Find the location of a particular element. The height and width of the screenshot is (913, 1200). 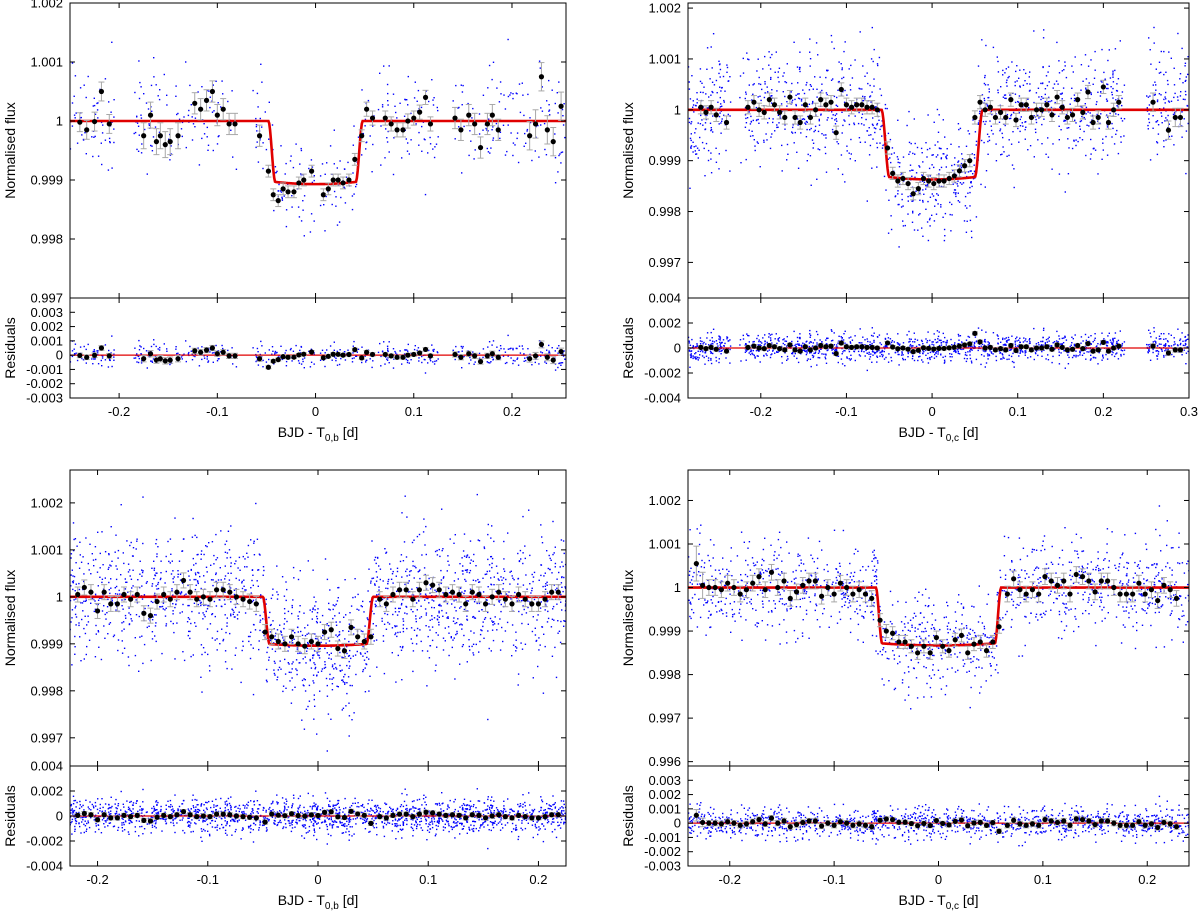

y-axis-label: Normalised flux is located at coordinates (10, 150).